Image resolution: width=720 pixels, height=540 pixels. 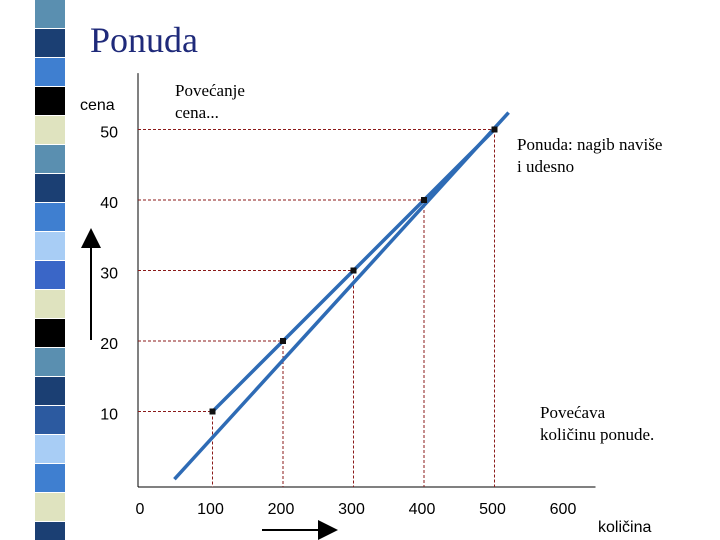 I want to click on decorative-stripe, so click(x=50, y=270).